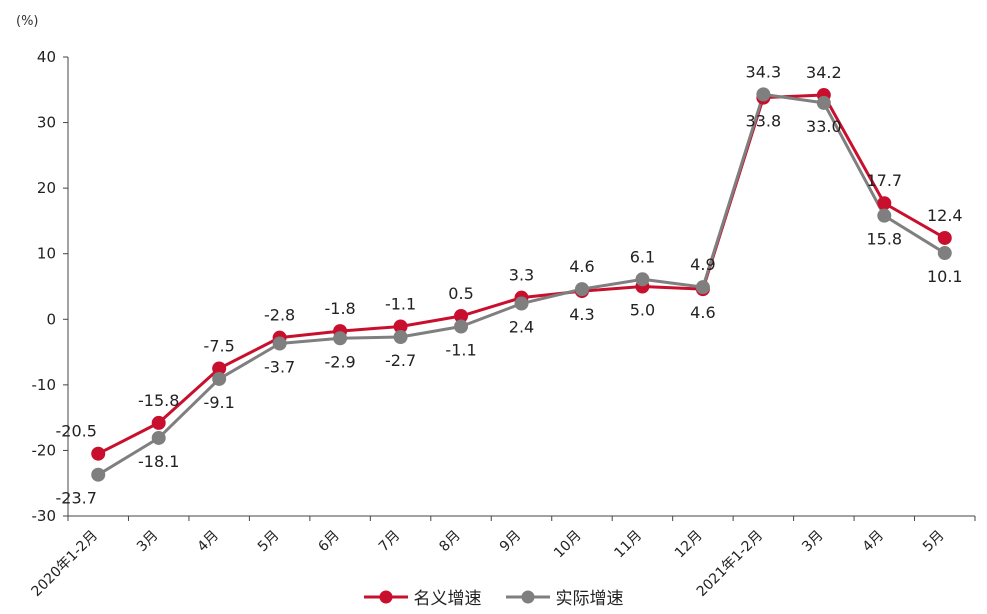 This screenshot has width=987, height=614. Describe the element at coordinates (527, 596) in the screenshot. I see `legend-swatch-real` at that location.